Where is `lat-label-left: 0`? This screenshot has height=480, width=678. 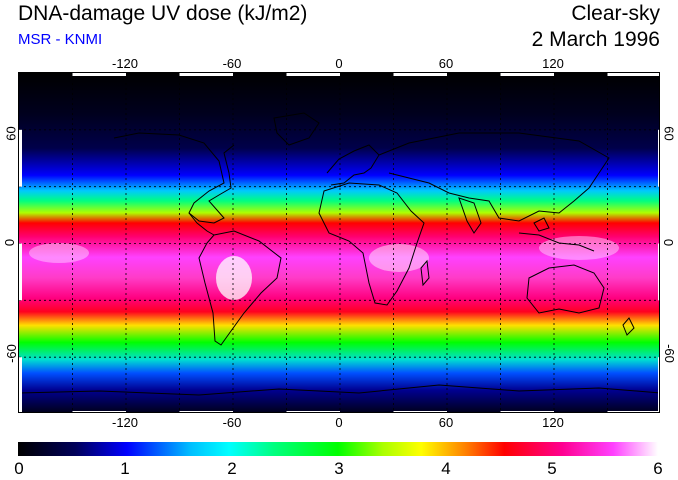
lat-label-left: 0 is located at coordinates (10, 242).